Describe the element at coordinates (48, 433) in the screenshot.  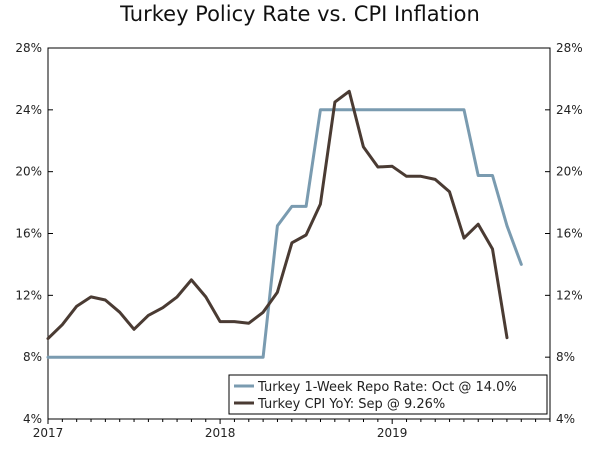
I see `x-tick-label: 2017` at that location.